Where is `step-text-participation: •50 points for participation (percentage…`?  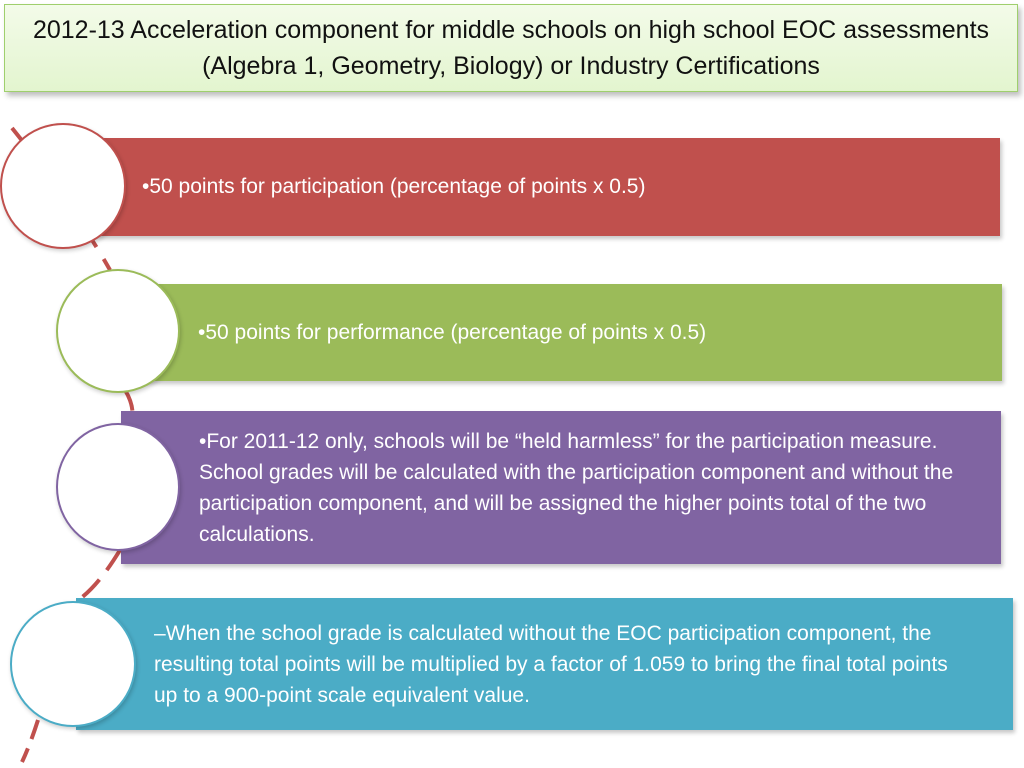 step-text-participation: •50 points for participation (percentage… is located at coordinates (394, 186).